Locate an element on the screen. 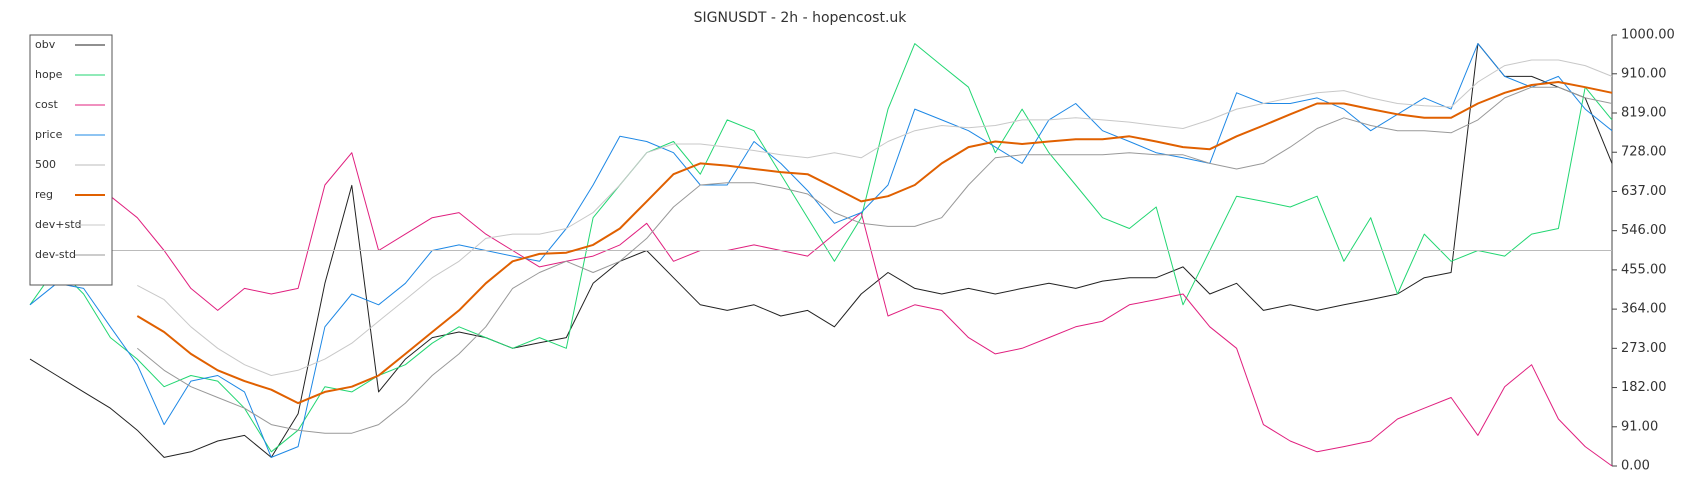 The height and width of the screenshot is (504, 1700). y-tick-label: 455.00 is located at coordinates (1644, 269).